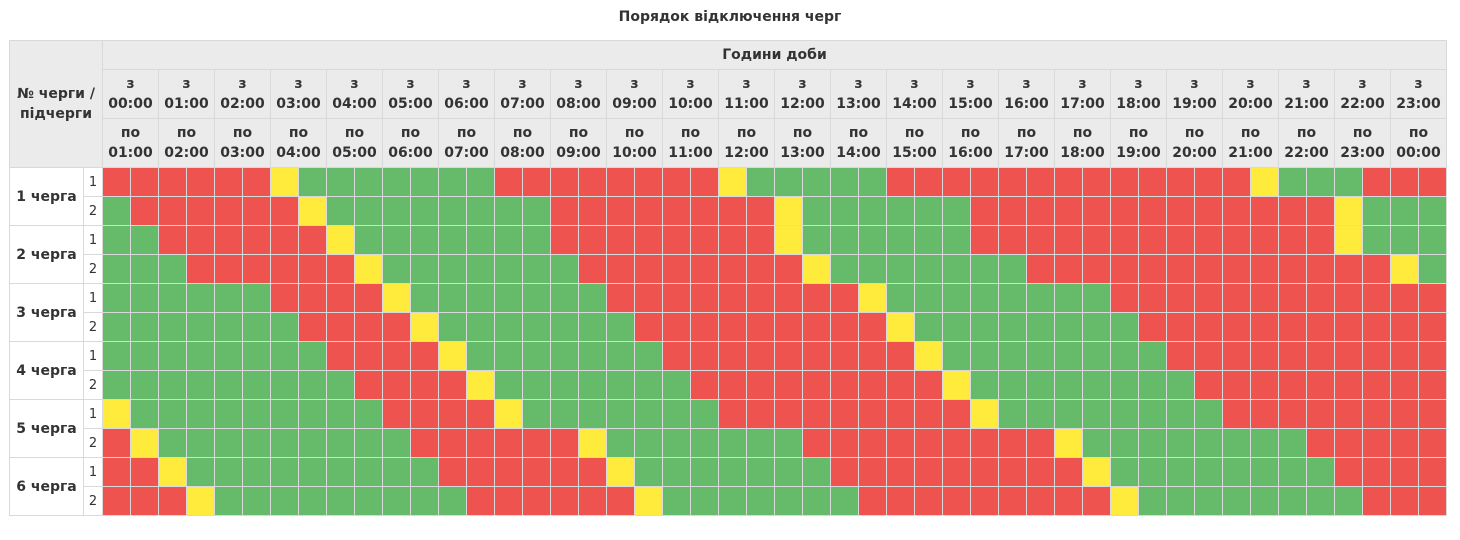 The width and height of the screenshot is (1460, 540). Describe the element at coordinates (970, 143) in the screenshot. I see `hour-to-header: по 16:00` at that location.